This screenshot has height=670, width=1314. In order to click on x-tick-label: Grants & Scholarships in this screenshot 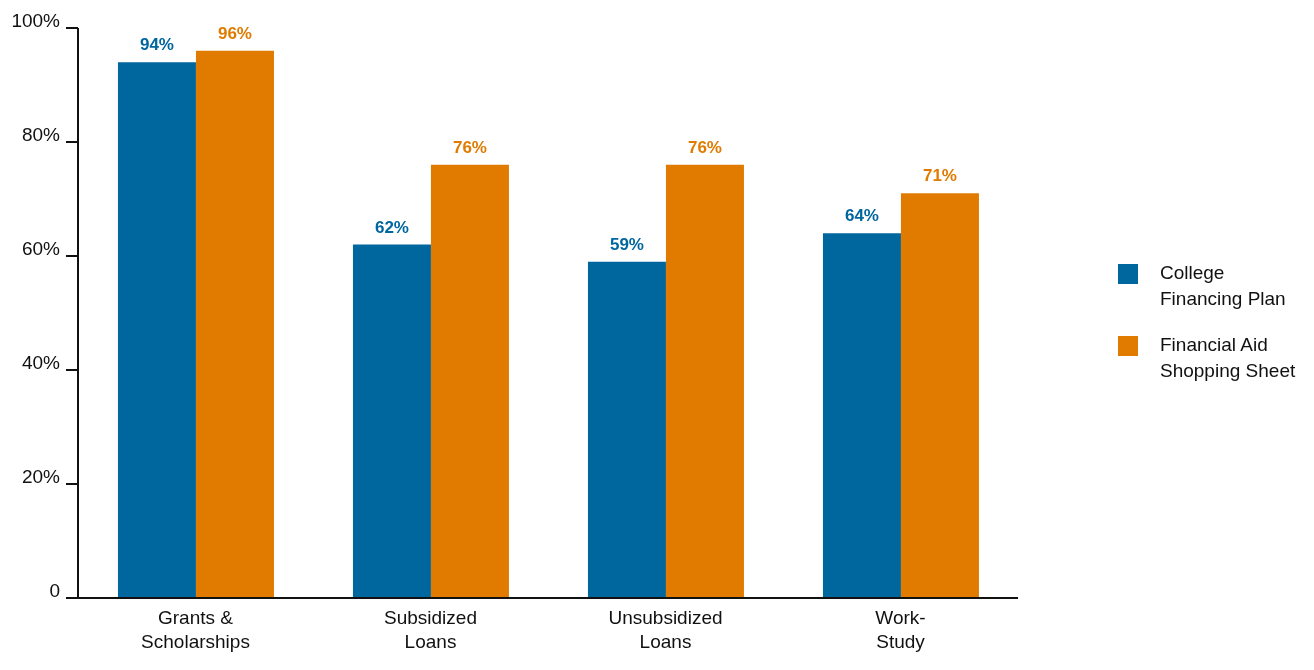, I will do `click(195, 629)`.